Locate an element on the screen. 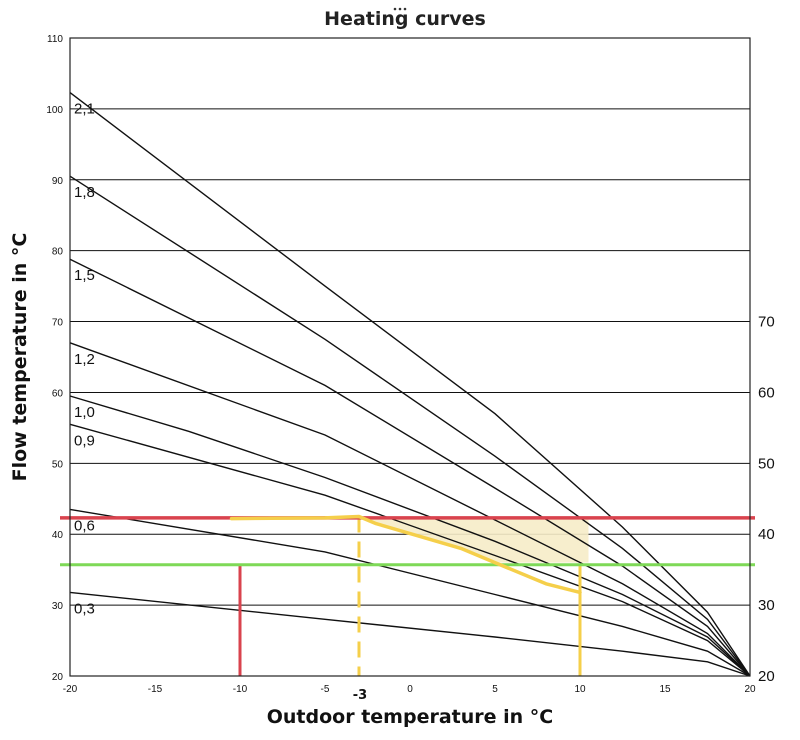 Image resolution: width=800 pixels, height=740 pixels. curve-labels: 2,1 1,8 1,5 1,2 1,0 0,9 0,6 0,3 is located at coordinates (84, 359).